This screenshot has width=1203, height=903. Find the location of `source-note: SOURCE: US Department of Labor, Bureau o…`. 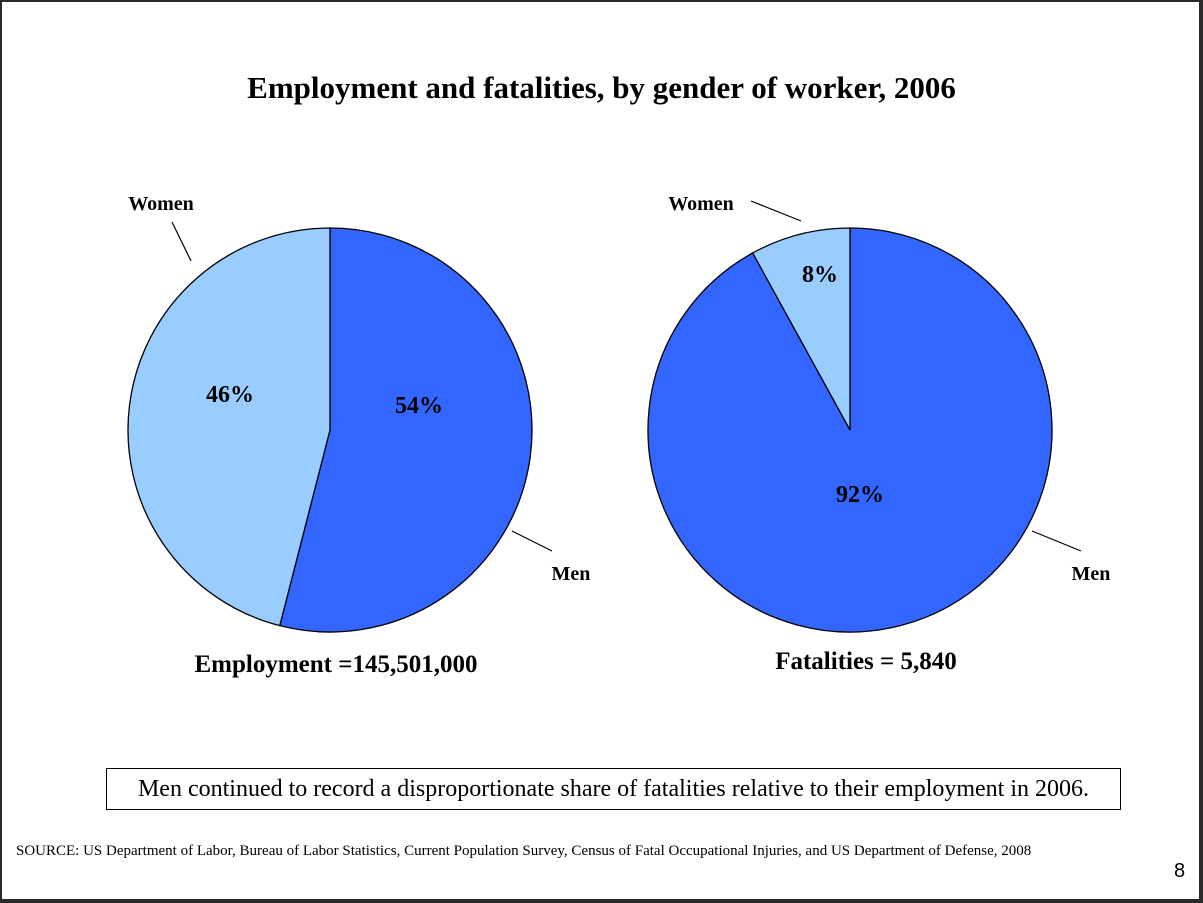

source-note: SOURCE: US Department of Labor, Bureau o… is located at coordinates (524, 851).